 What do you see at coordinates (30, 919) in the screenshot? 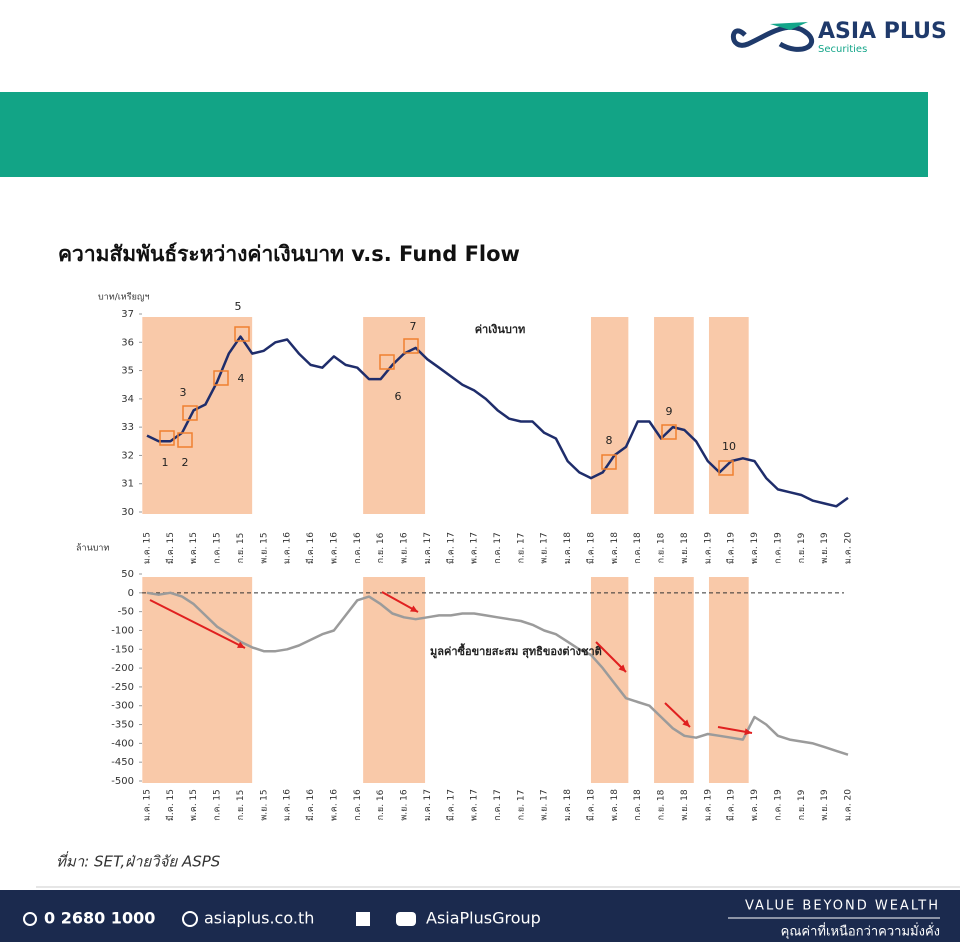
I see `phone-icon` at bounding box center [30, 919].